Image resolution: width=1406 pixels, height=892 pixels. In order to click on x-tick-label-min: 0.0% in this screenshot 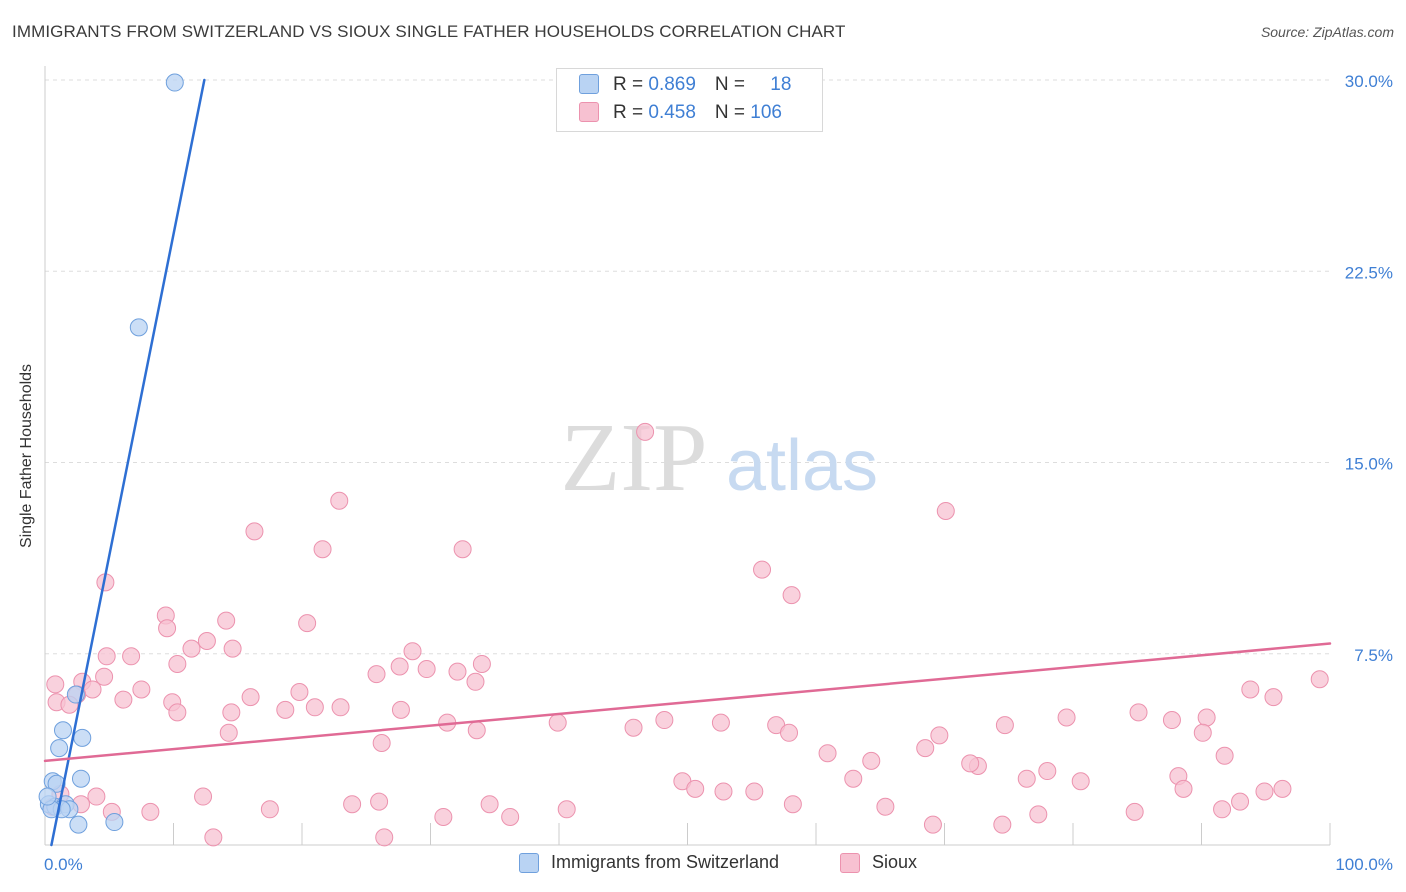, I will do `click(63, 864)`.